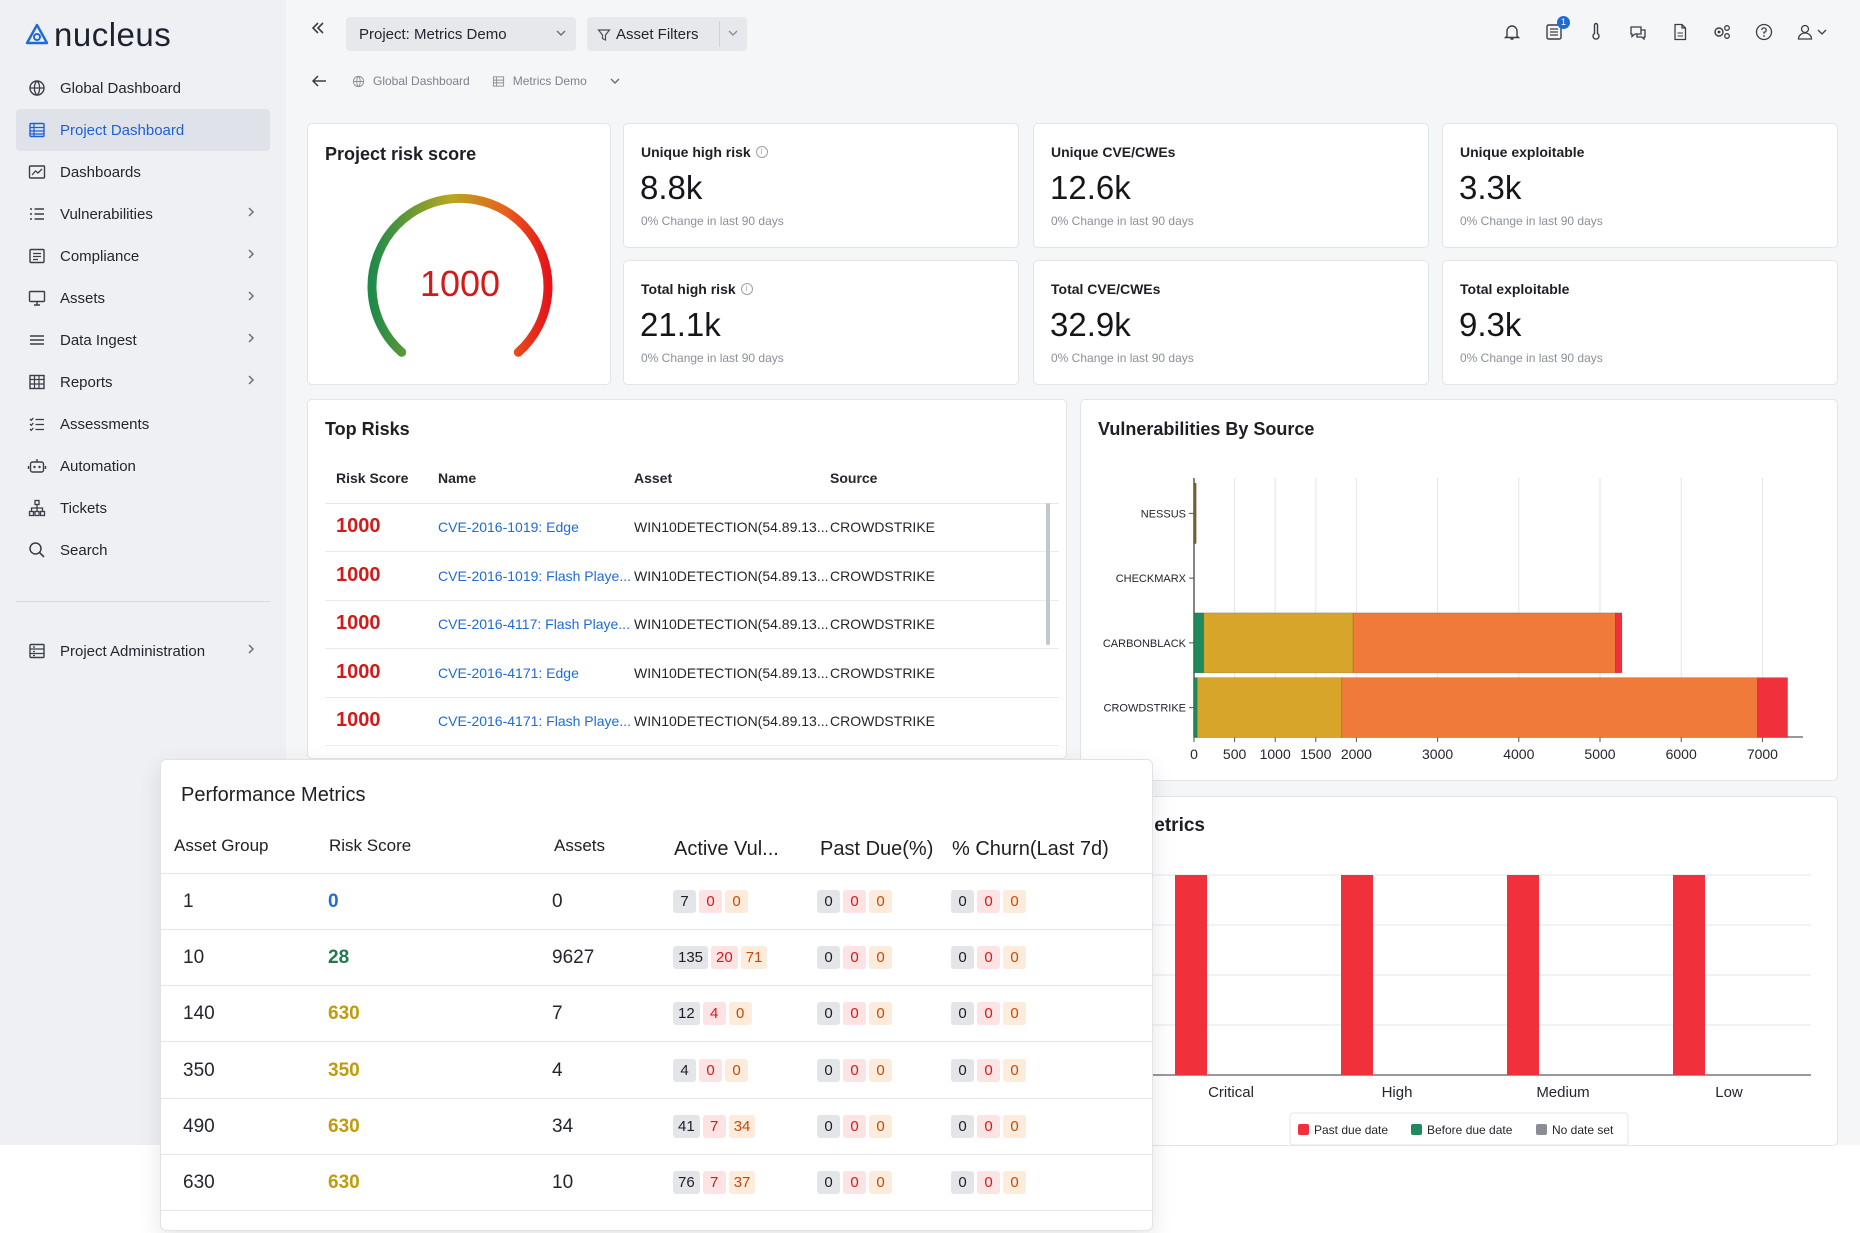 This screenshot has width=1860, height=1233. I want to click on vulnerability-link: CVE-2016-4171: Edge, so click(508, 672).